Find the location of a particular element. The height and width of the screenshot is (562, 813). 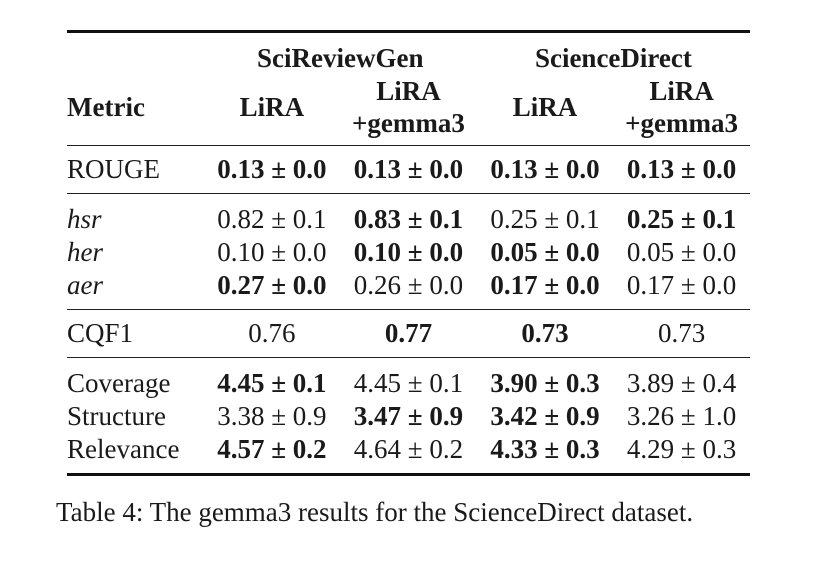

group-header-sciencedirect: ScienceDirect is located at coordinates (613, 58).